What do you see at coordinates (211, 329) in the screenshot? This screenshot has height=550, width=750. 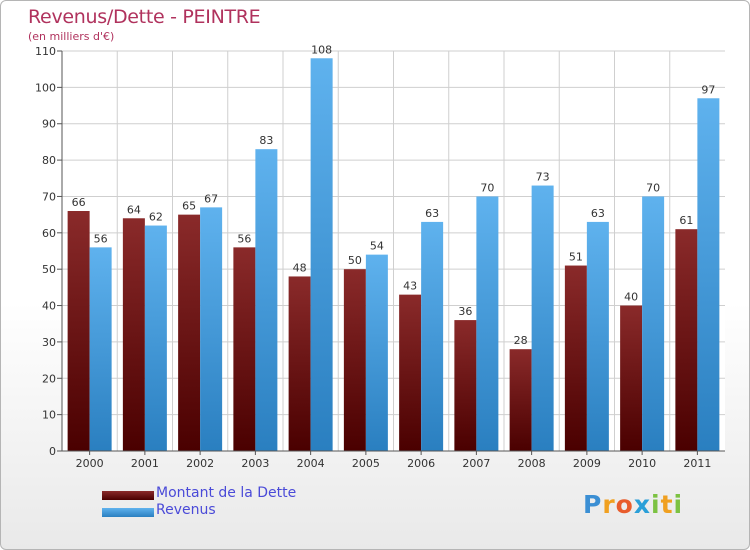 I see `bar-revenus-2002` at bounding box center [211, 329].